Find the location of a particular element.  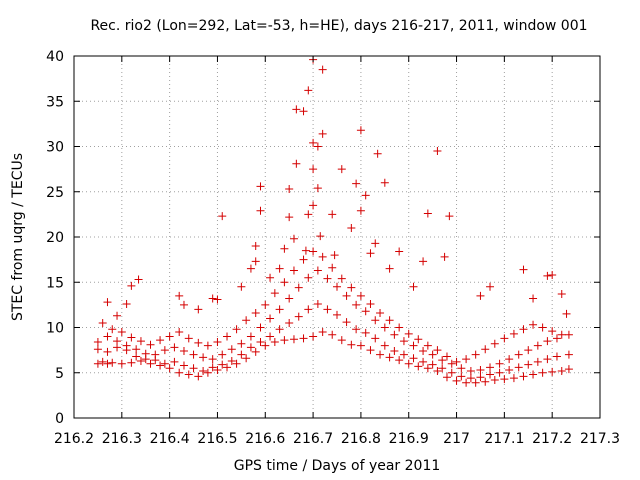

x-axis-title: GPS time / Days of year 2011 is located at coordinates (337, 466).